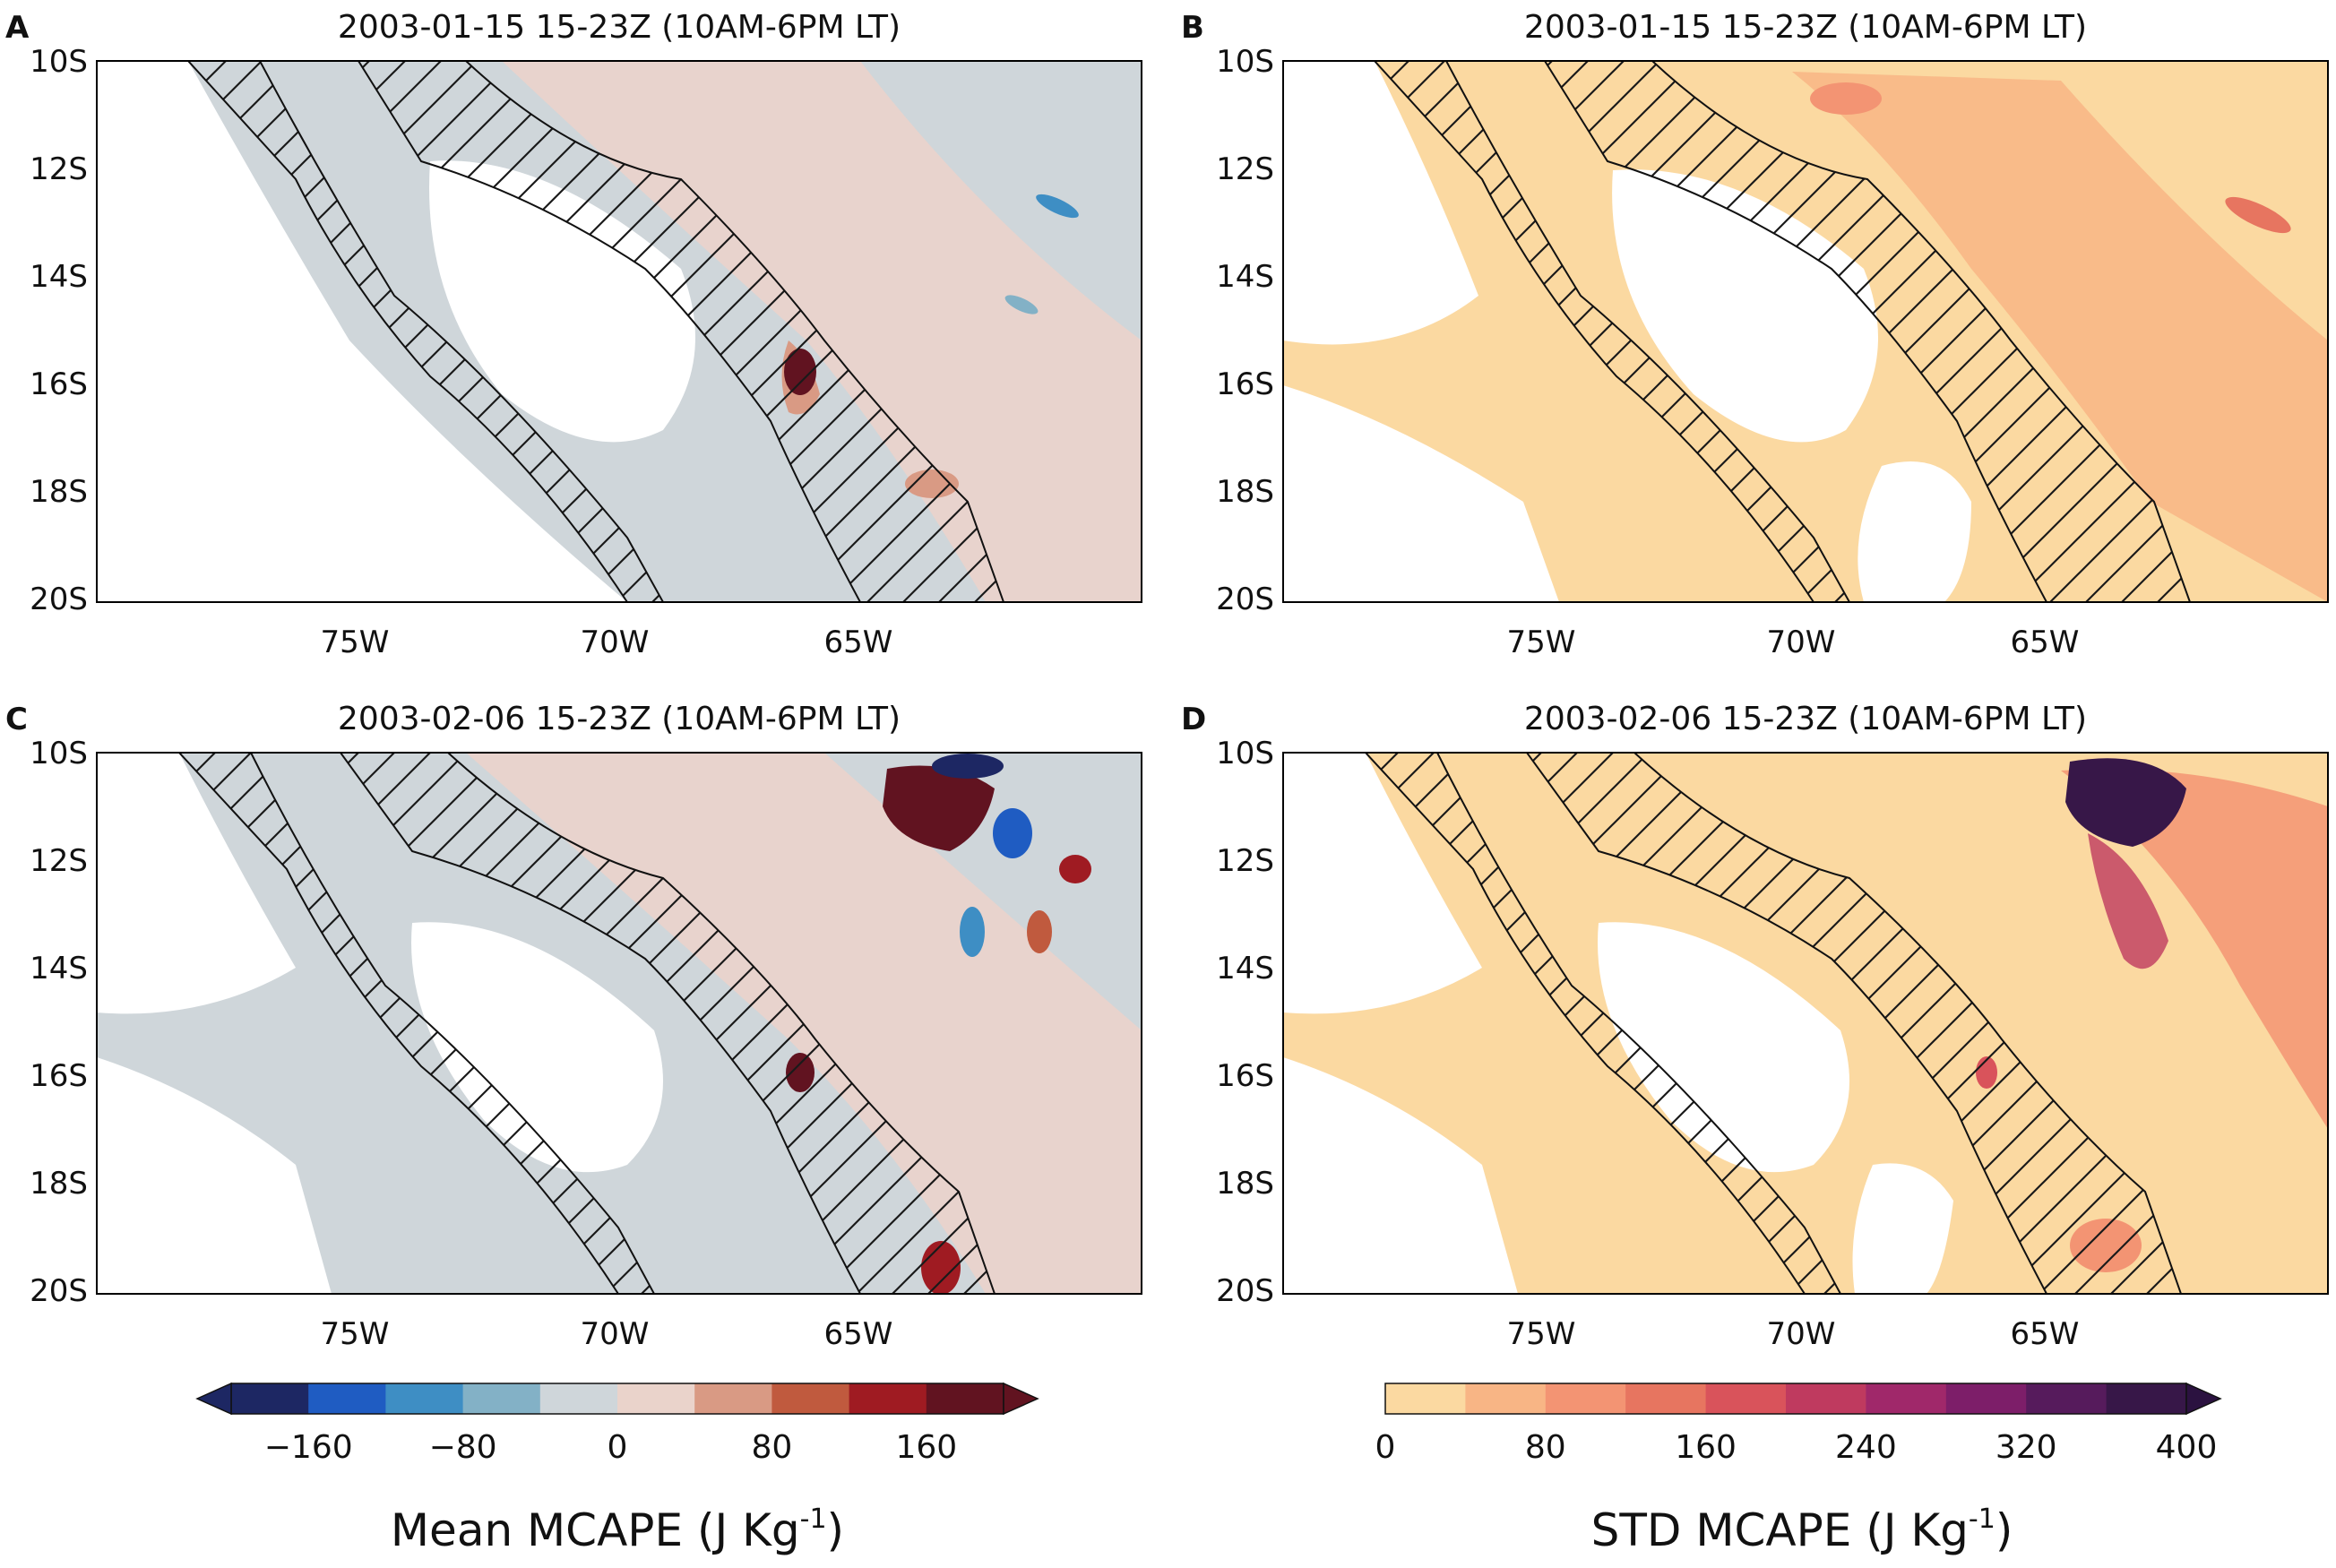 The height and width of the screenshot is (1568, 2336). I want to click on panel-letter: A, so click(17, 28).